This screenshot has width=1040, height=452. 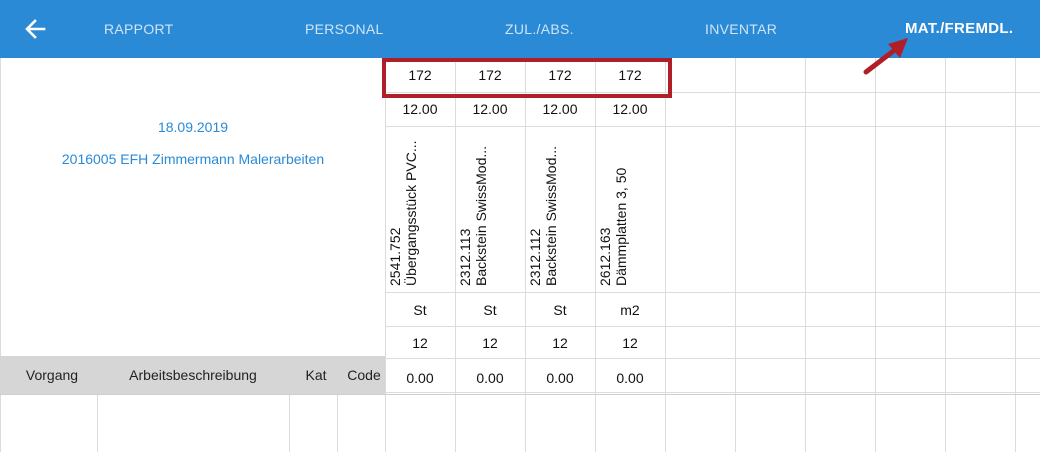 What do you see at coordinates (605, 256) in the screenshot?
I see `material-number: 2612.163` at bounding box center [605, 256].